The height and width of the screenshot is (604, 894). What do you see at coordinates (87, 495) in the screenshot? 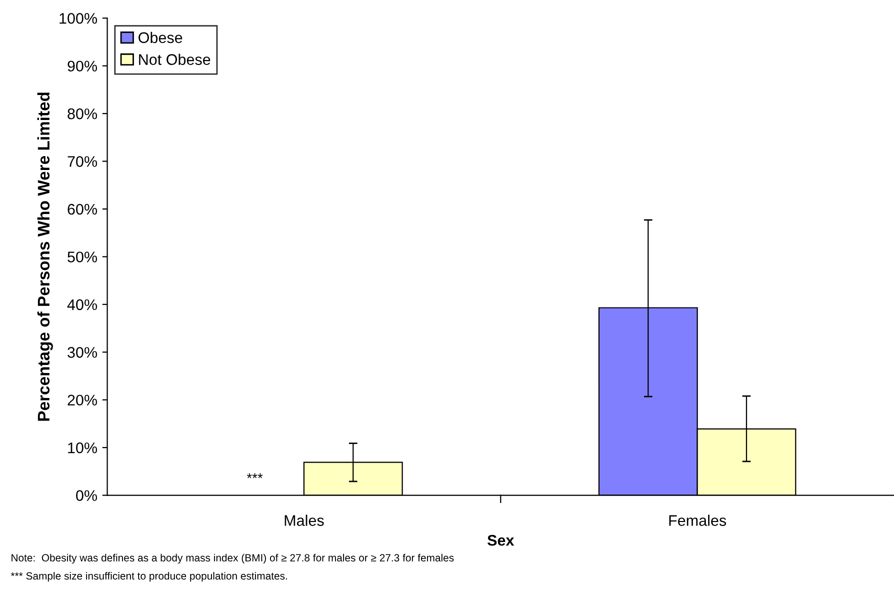
I see `y-tick-label: 0%` at bounding box center [87, 495].